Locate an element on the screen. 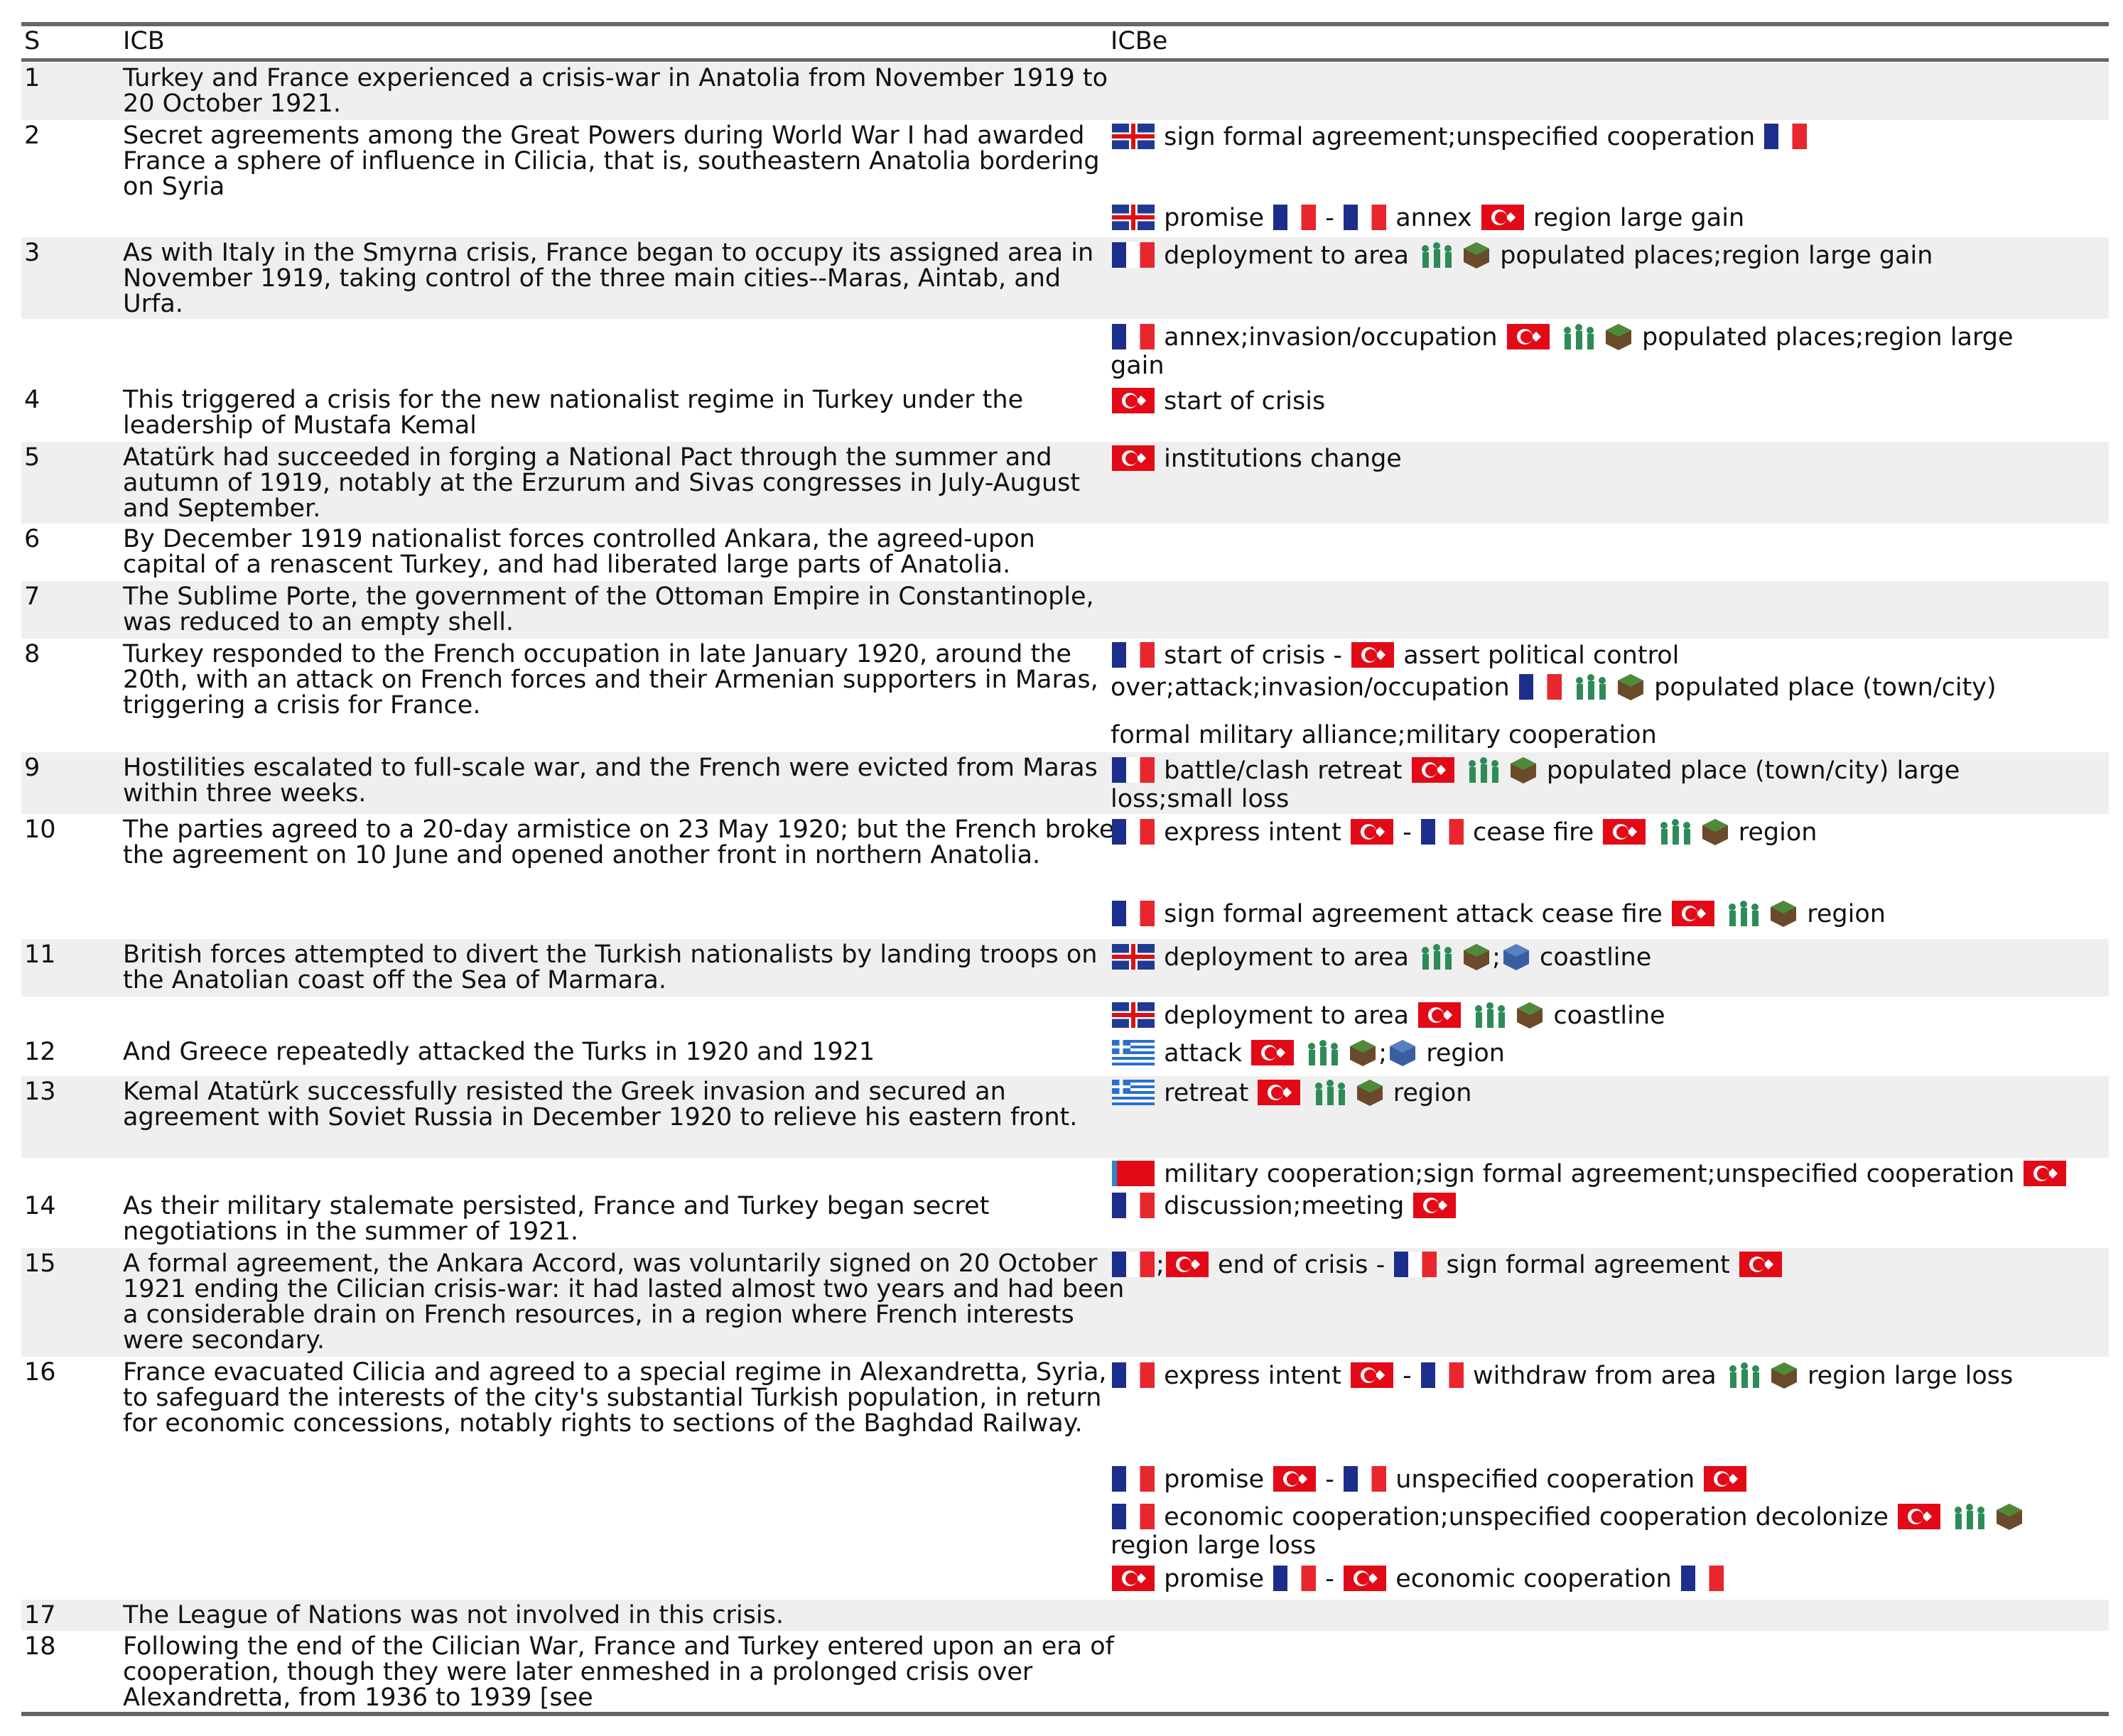 Image resolution: width=2123 pixels, height=1736 pixels. row-number: 12 is located at coordinates (40, 1052).